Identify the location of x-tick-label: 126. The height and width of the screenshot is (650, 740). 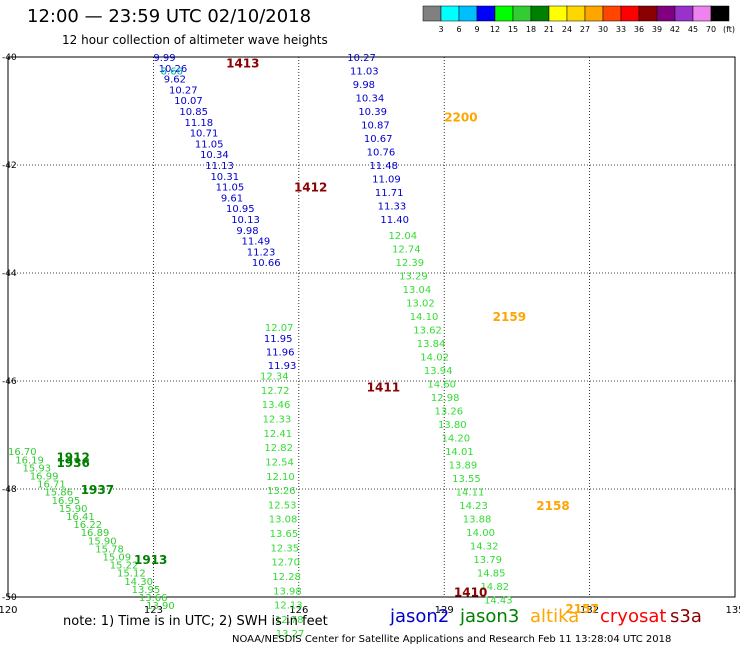
(298, 610).